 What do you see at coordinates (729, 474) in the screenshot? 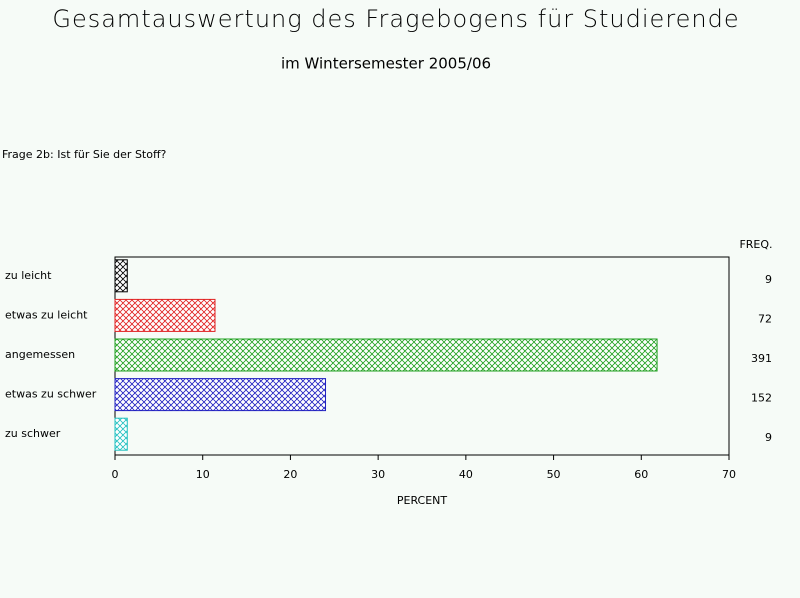
I see `x-tick-label: 70` at bounding box center [729, 474].